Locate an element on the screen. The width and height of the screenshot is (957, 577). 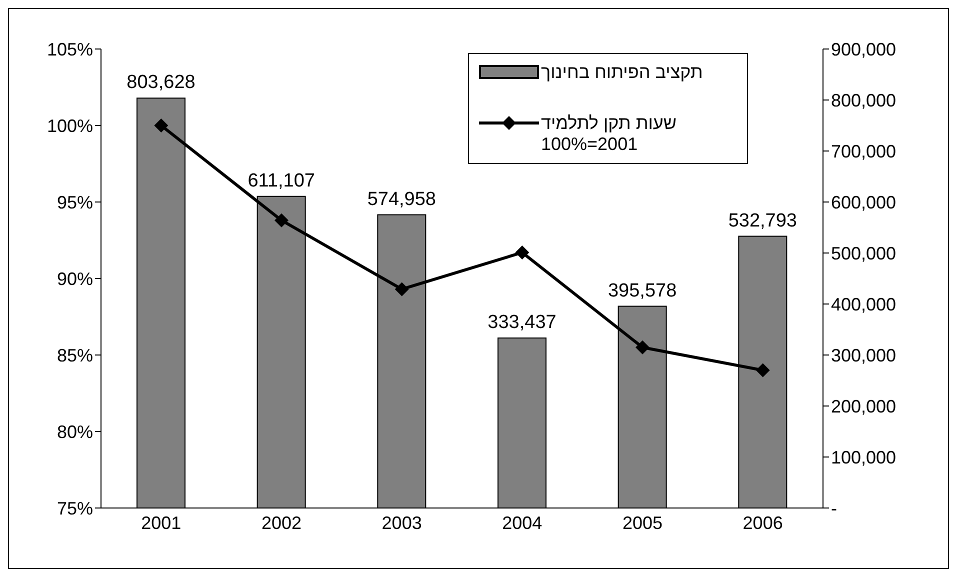
data-label: 803,628 is located at coordinates (161, 83).